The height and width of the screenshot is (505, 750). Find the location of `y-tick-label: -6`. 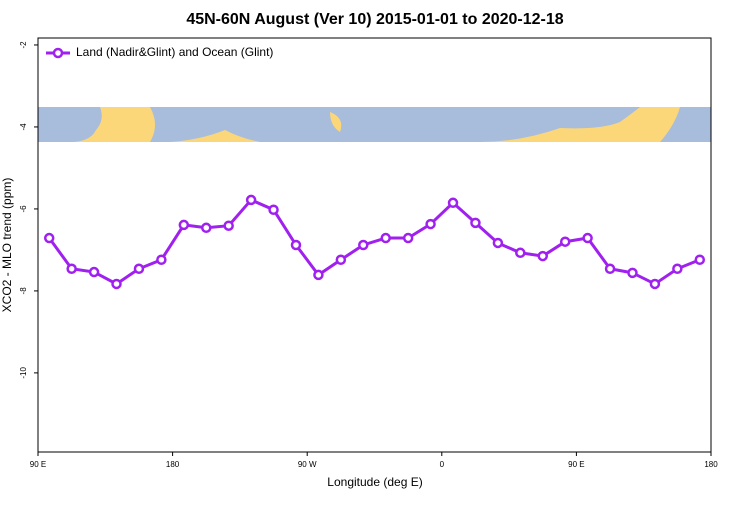

y-tick-label: -6 is located at coordinates (23, 209).